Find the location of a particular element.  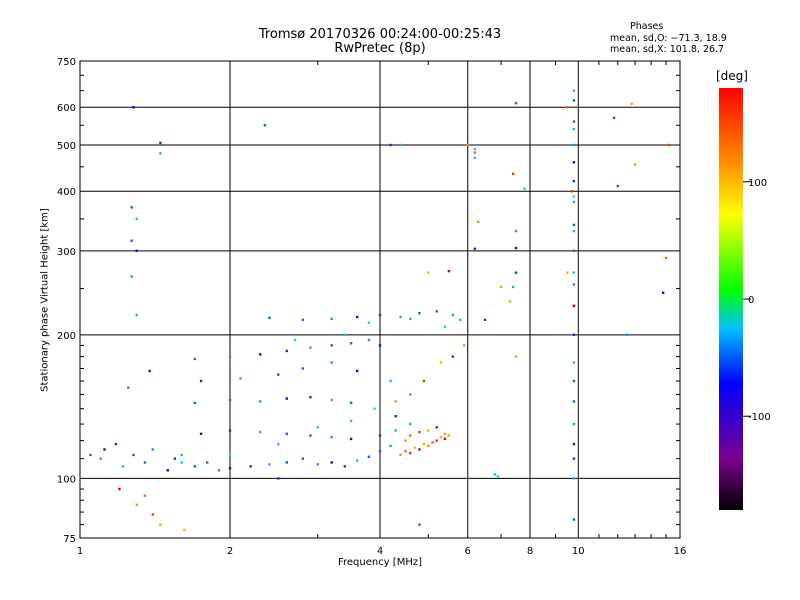

colorbar-tick-label: -100 is located at coordinates (759, 417).